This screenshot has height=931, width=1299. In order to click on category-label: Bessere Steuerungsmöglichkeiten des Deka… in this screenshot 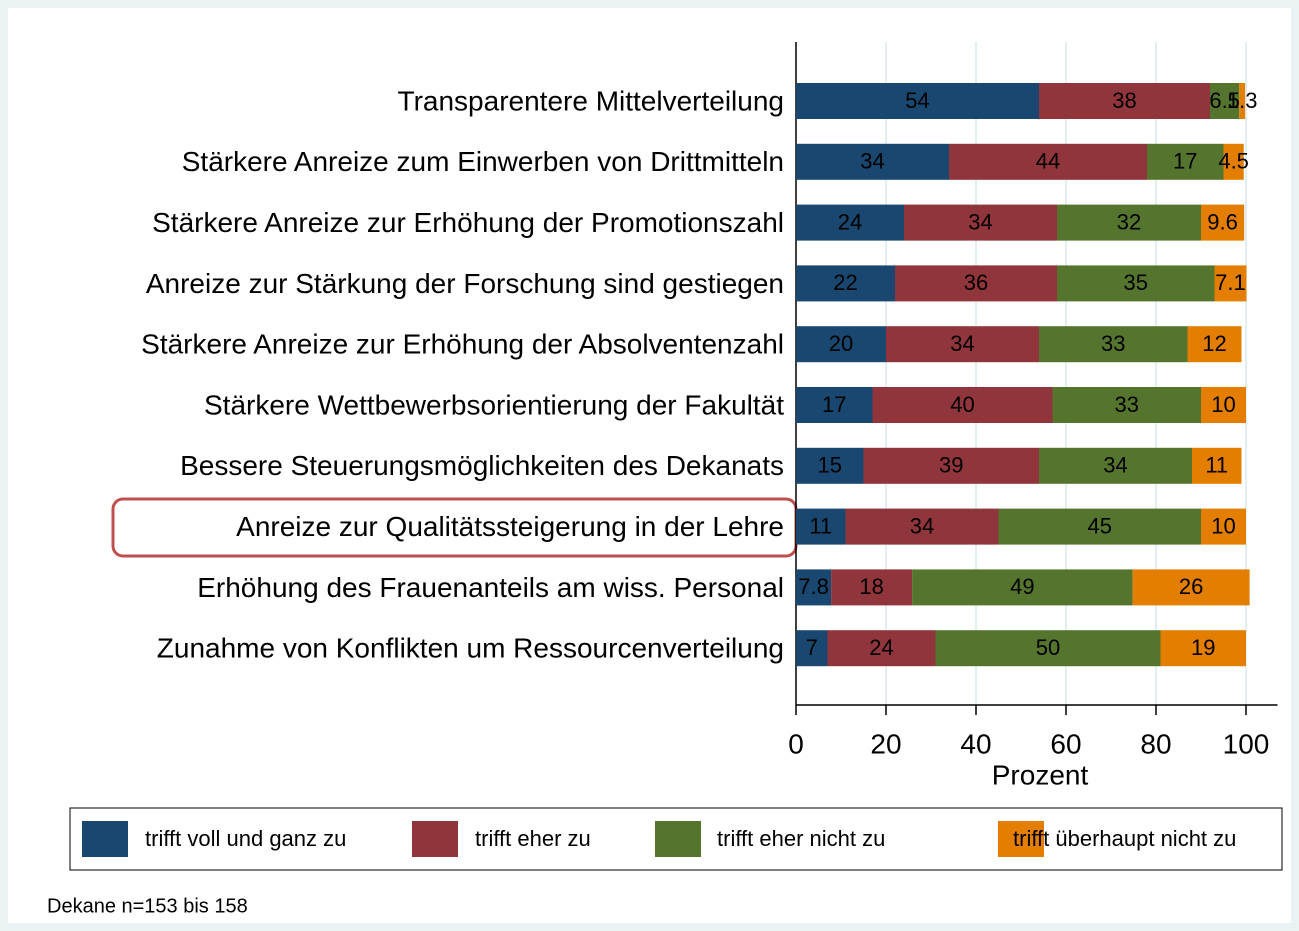, I will do `click(482, 465)`.